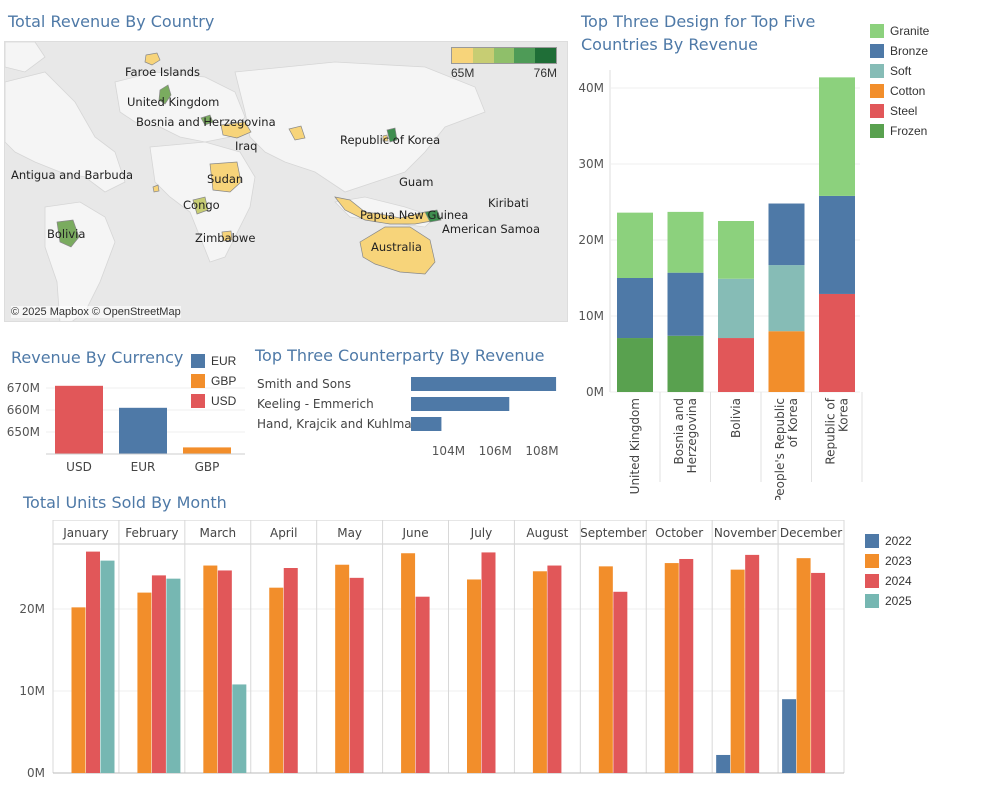  I want to click on currency-legend-item-usd: USD, so click(213, 401).